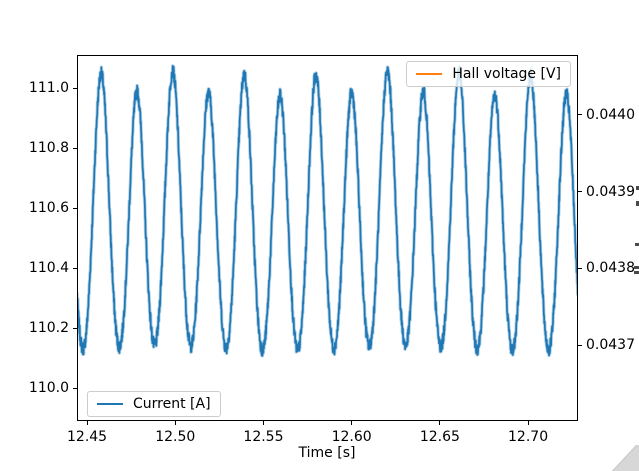 The width and height of the screenshot is (639, 471). What do you see at coordinates (327, 453) in the screenshot?
I see `x-axis-label: Time [s]` at bounding box center [327, 453].